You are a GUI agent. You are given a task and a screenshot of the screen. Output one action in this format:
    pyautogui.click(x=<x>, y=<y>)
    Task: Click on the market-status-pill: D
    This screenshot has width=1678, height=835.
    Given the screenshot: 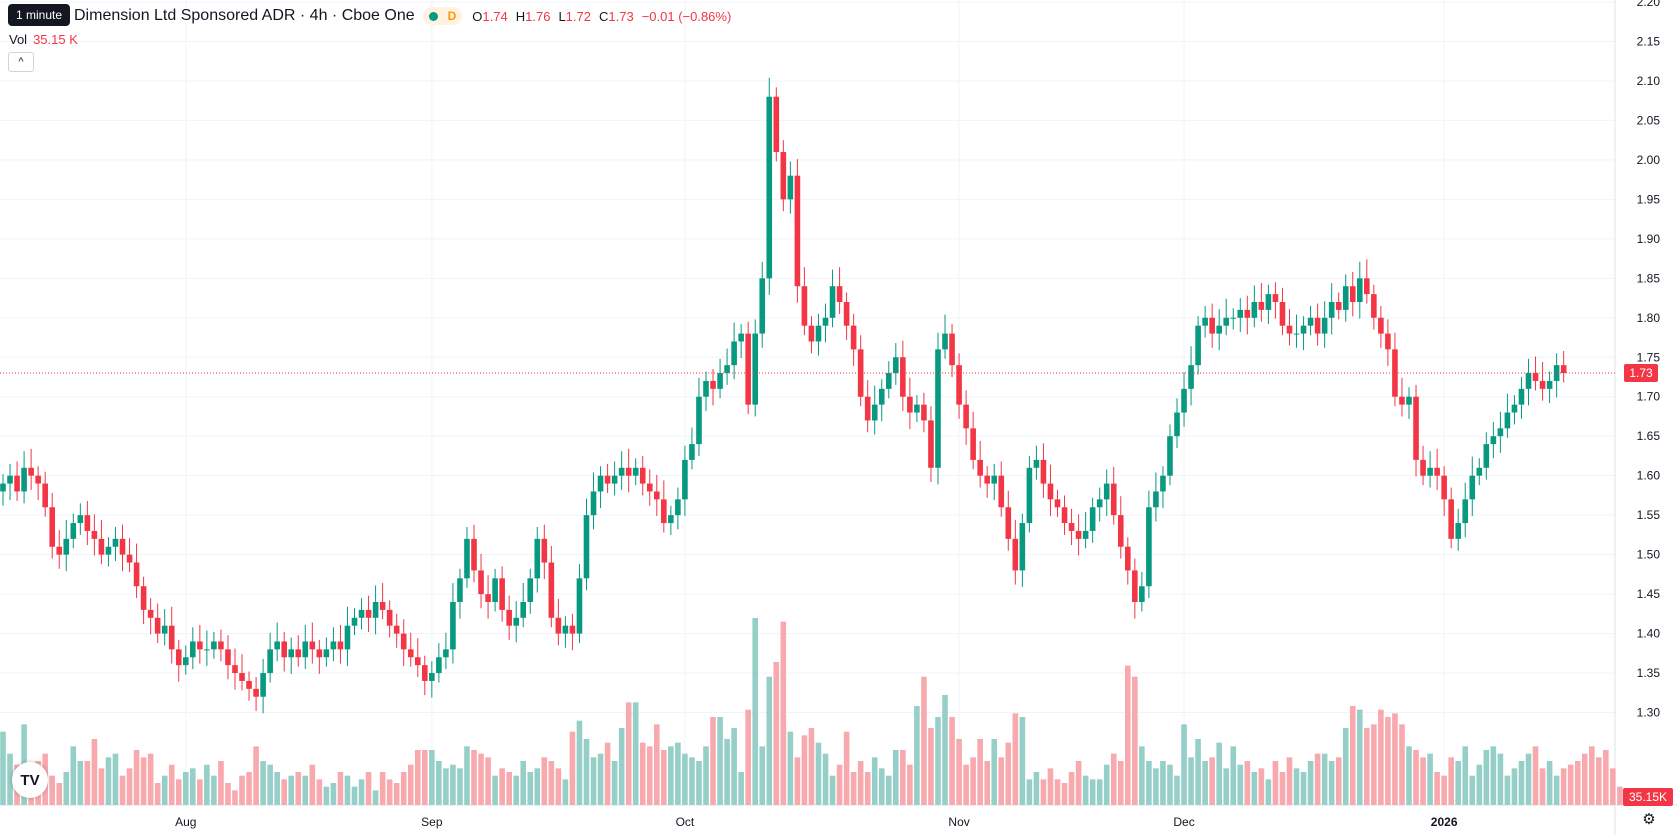 What is the action you would take?
    pyautogui.click(x=442, y=16)
    